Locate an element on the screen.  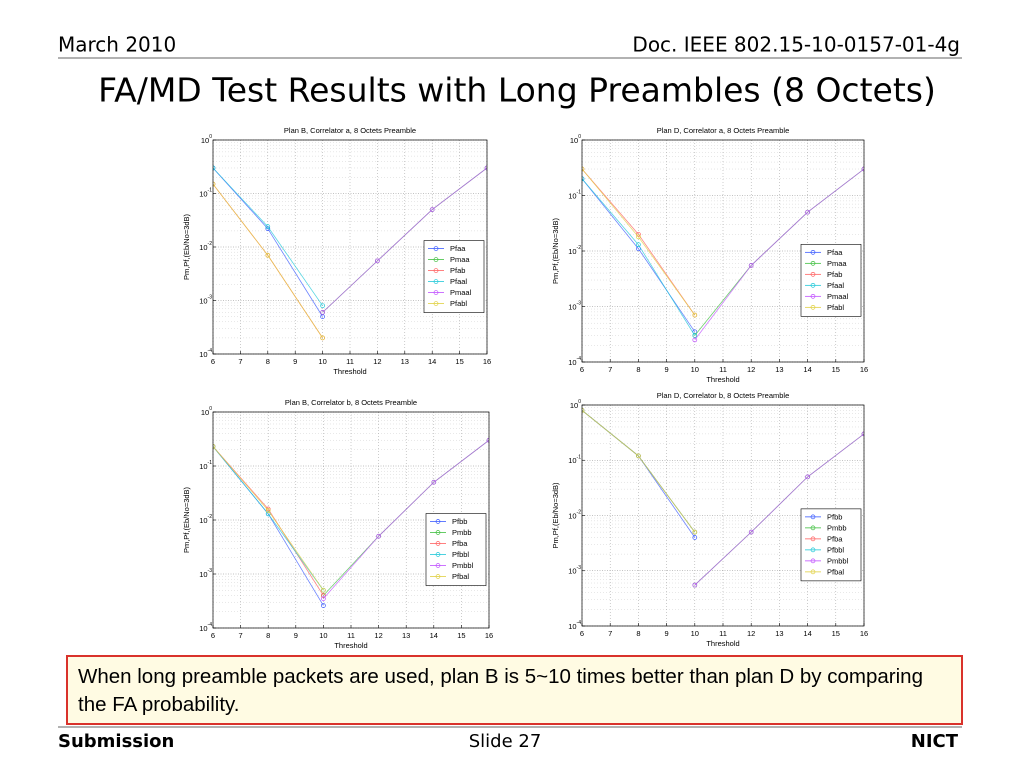
footer-left: Submission is located at coordinates (116, 741).